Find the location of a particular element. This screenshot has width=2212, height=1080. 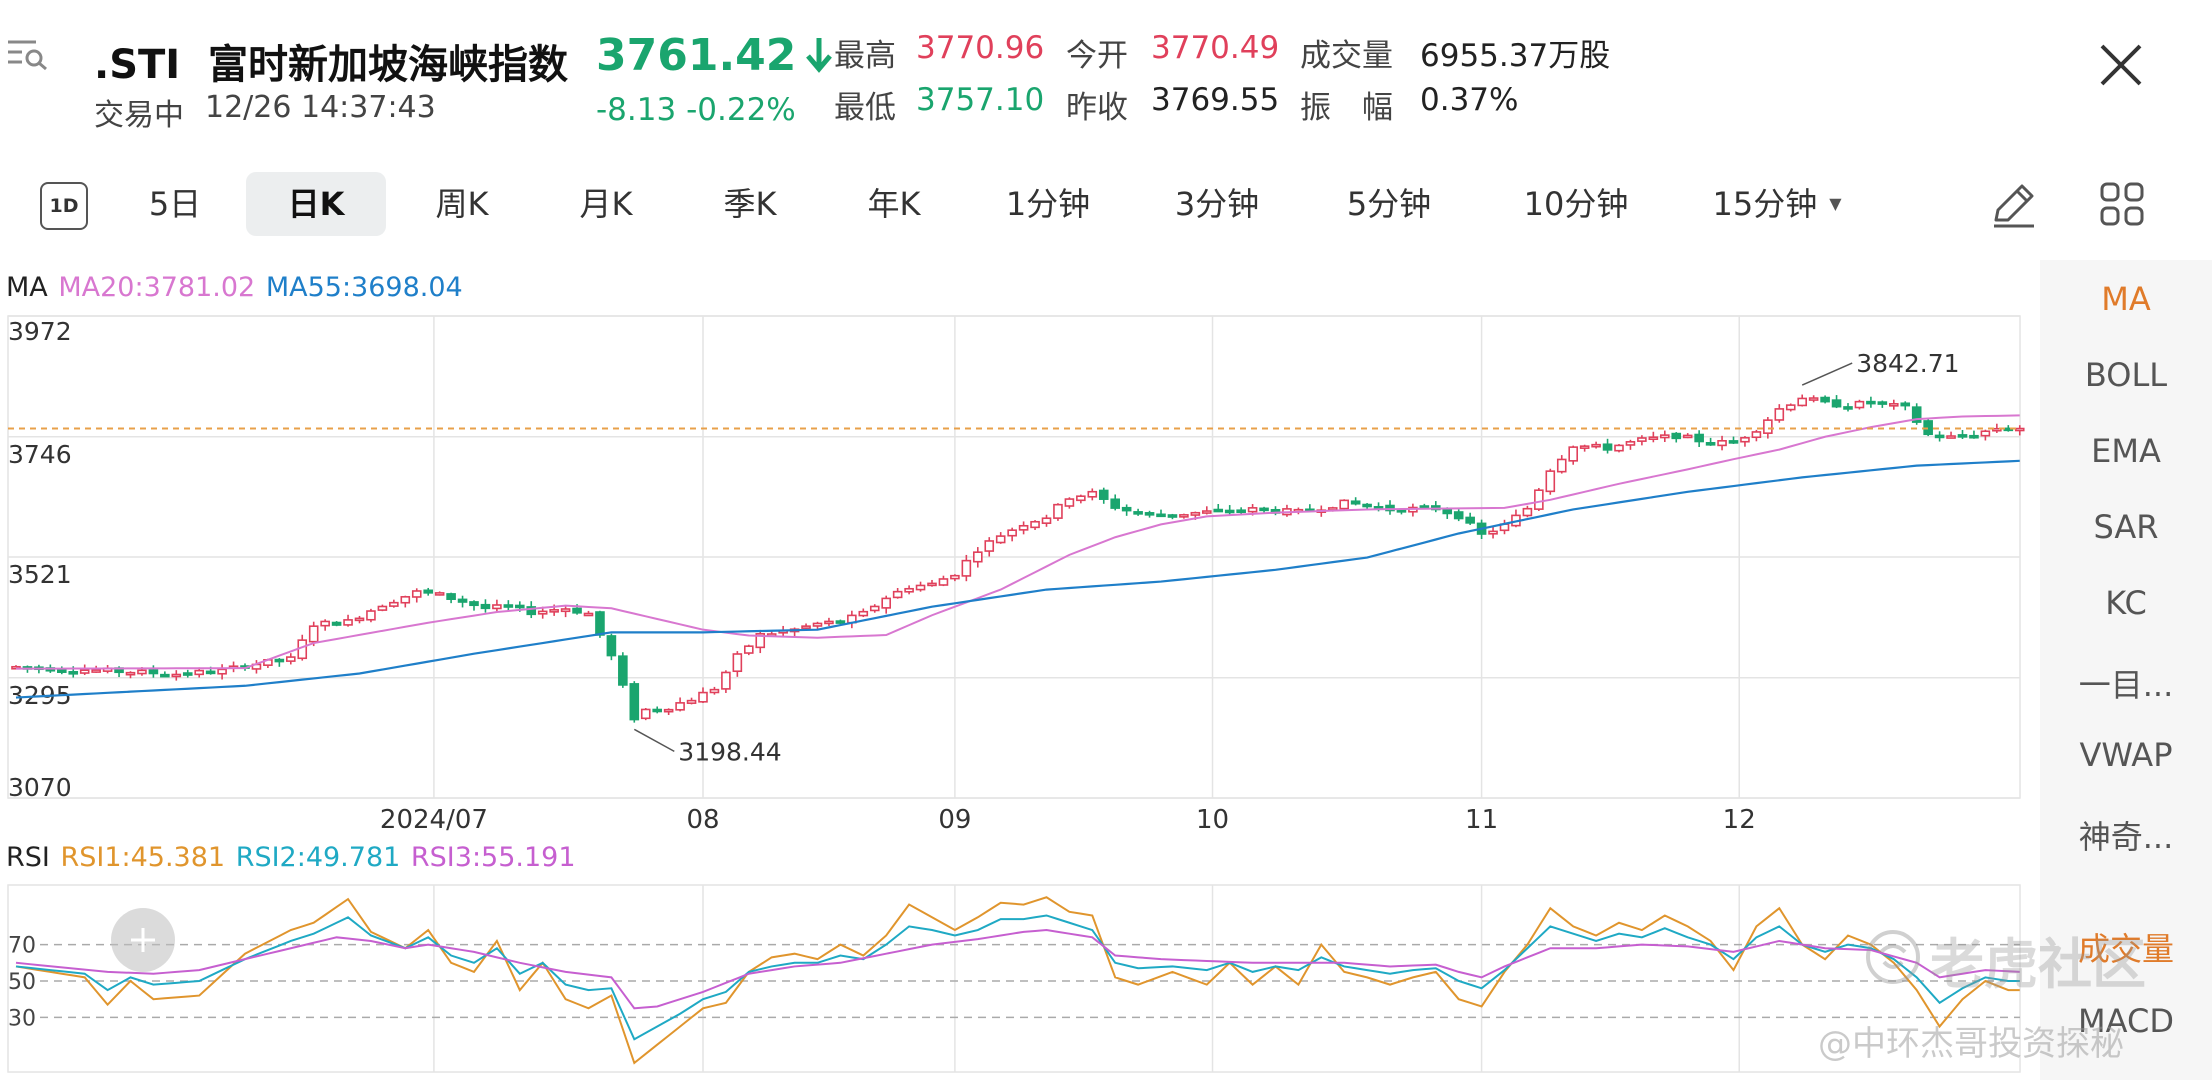

rsi-legend: RSI RSI1:45.381 RSI2:49.781 RSI3:55.191 is located at coordinates (292, 857).